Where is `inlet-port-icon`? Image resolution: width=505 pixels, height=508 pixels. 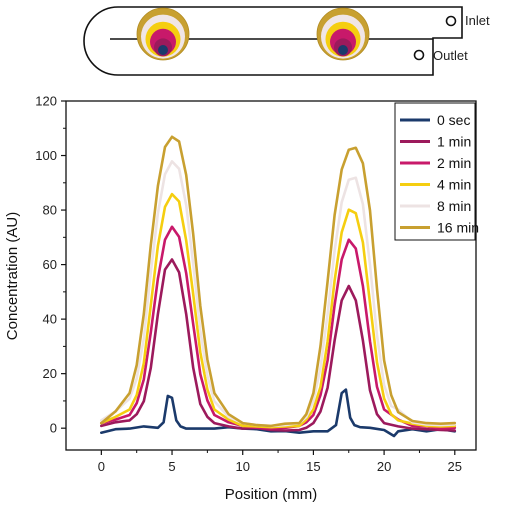
inlet-port-icon is located at coordinates (451, 21).